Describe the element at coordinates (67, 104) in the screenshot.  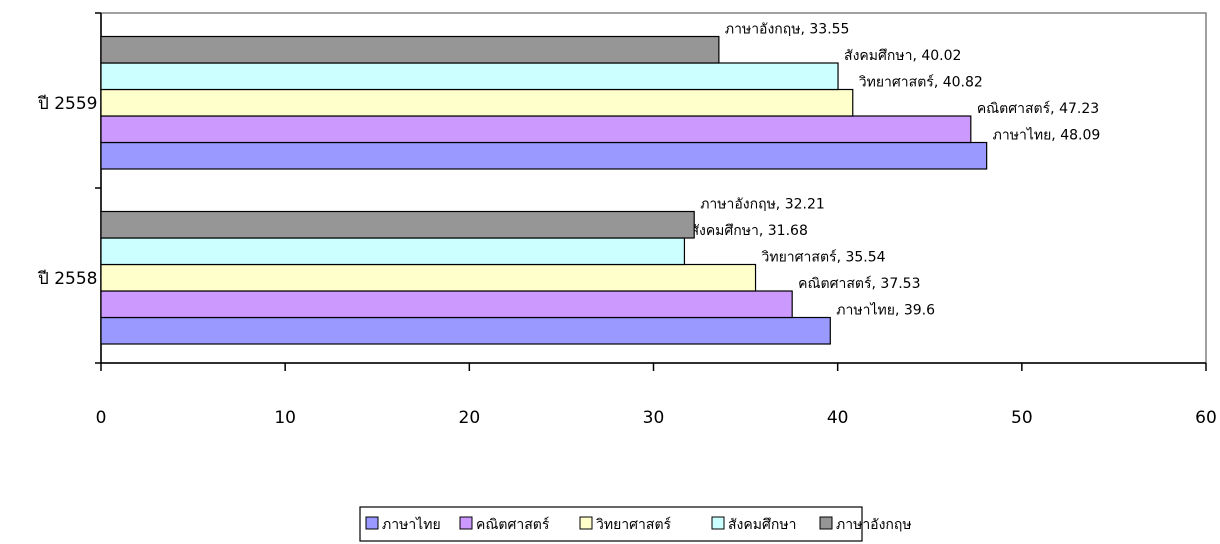
I see `category-label: ปี 2559` at that location.